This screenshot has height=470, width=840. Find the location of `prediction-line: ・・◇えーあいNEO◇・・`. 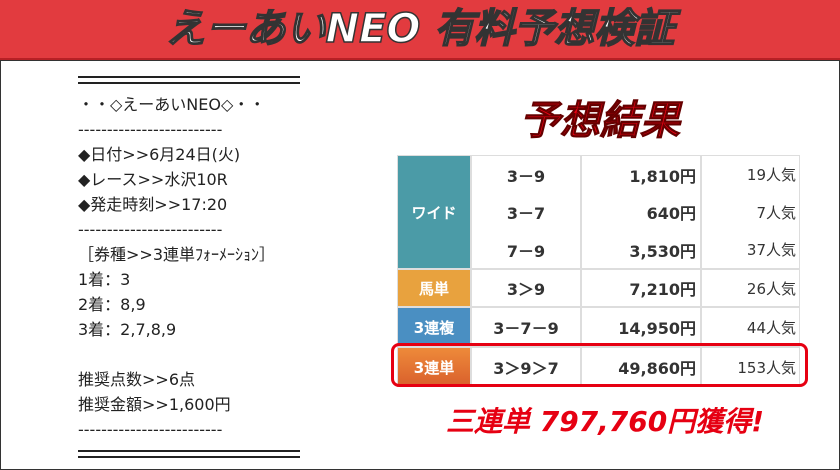

prediction-line: ・・◇えーあいNEO◇・・ is located at coordinates (172, 104).